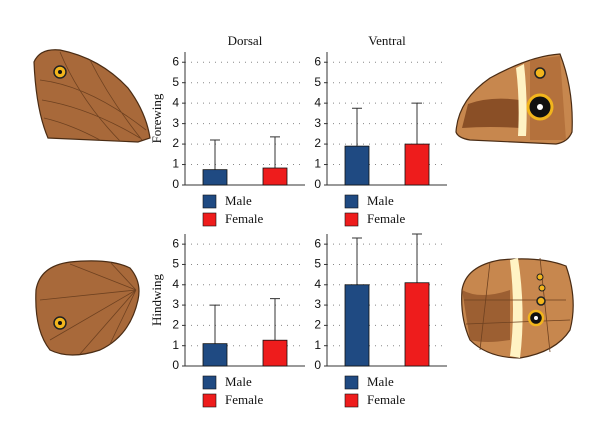 The width and height of the screenshot is (600, 432). What do you see at coordinates (387, 40) in the screenshot?
I see `panel-title: Ventral` at bounding box center [387, 40].